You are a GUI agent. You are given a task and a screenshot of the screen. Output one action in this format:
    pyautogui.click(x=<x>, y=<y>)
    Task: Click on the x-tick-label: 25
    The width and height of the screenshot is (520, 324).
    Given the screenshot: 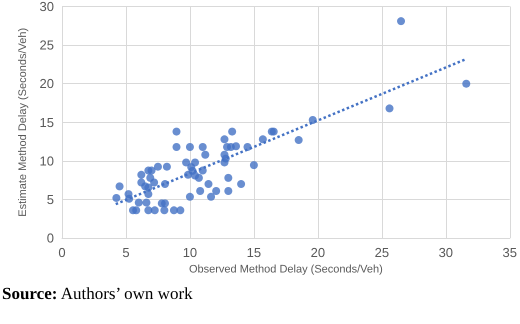 What is the action you would take?
    pyautogui.click(x=382, y=252)
    